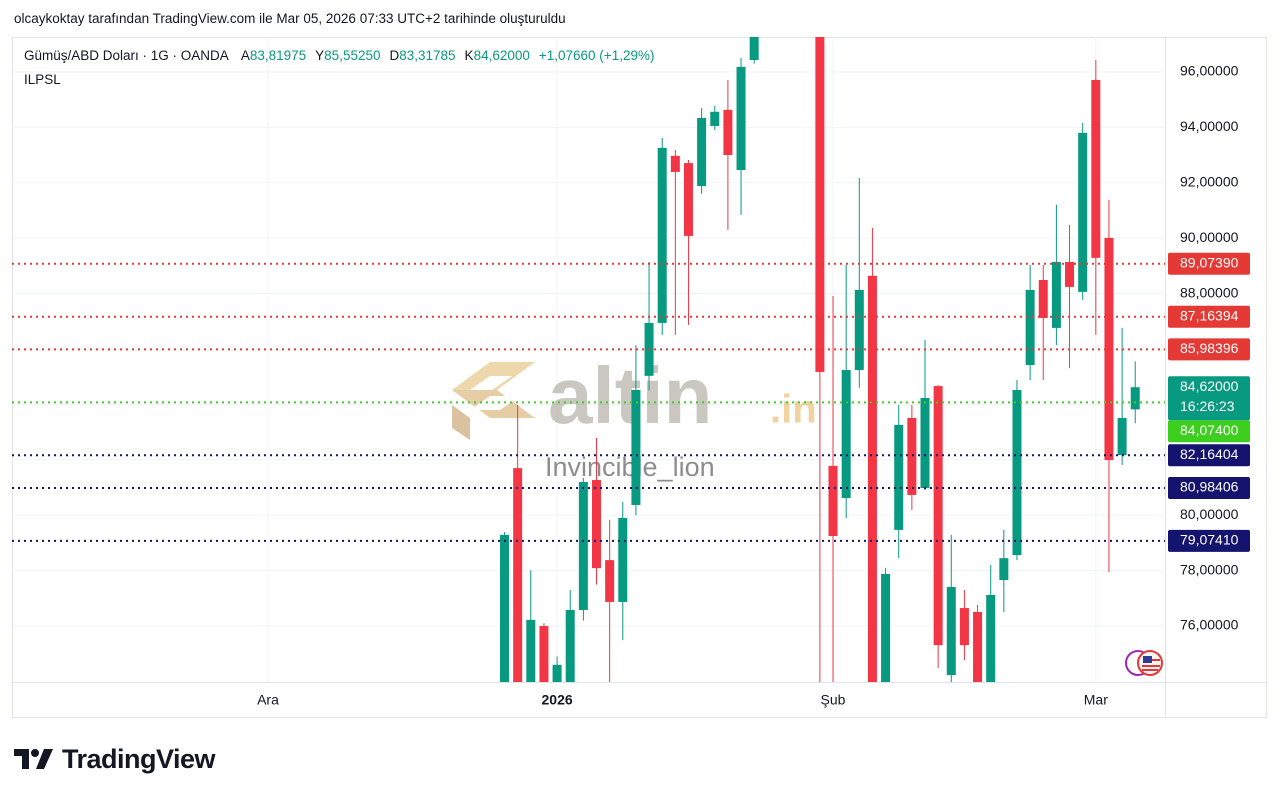 The height and width of the screenshot is (799, 1280). I want to click on brand-logo, so click(33, 759).